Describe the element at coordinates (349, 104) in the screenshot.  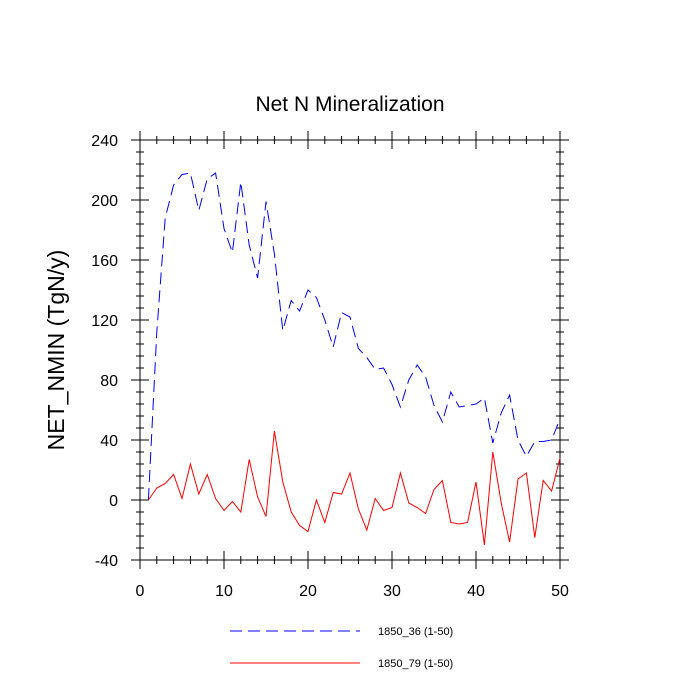
I see `chart-title: Net N Mineralization` at that location.